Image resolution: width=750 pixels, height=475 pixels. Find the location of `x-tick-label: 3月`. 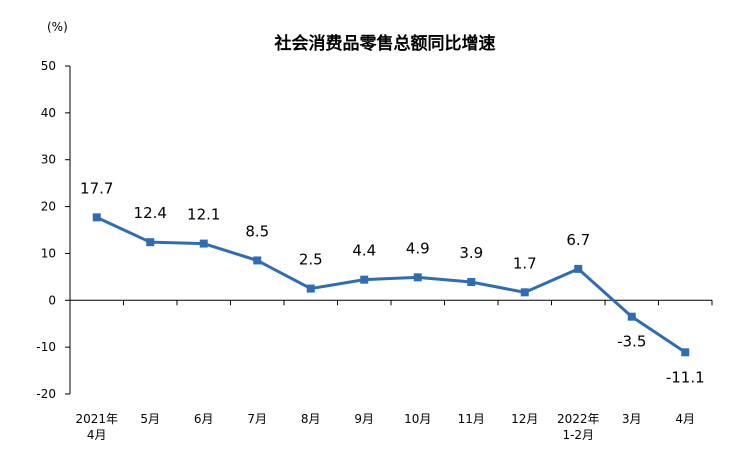

x-tick-label: 3月 is located at coordinates (632, 419).